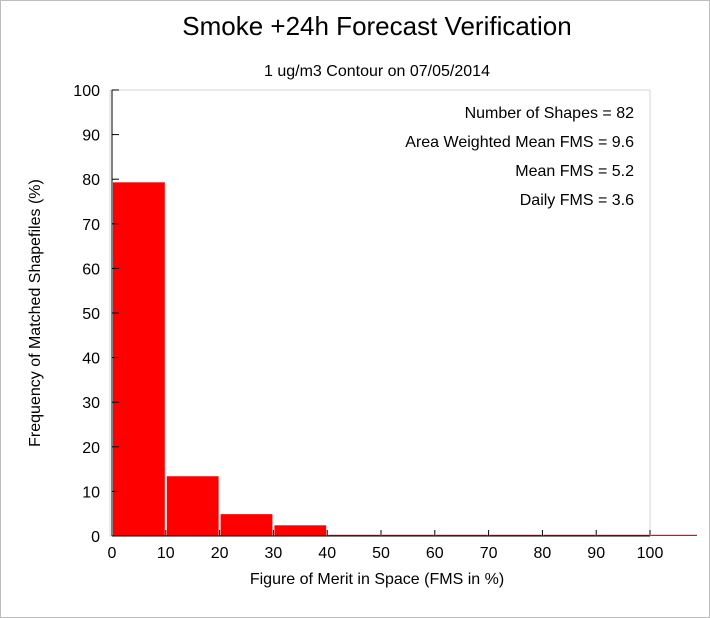  Describe the element at coordinates (574, 171) in the screenshot. I see `stat-annotation-2: Mean FMS = 5.2` at that location.